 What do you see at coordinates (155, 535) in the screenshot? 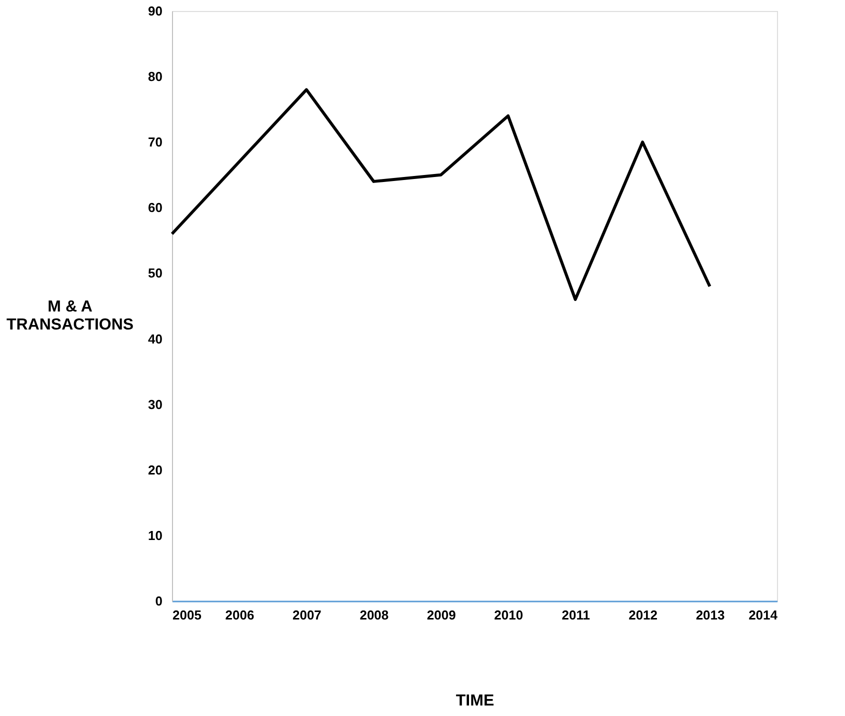
I see `y-tick-label: 10` at bounding box center [155, 535].